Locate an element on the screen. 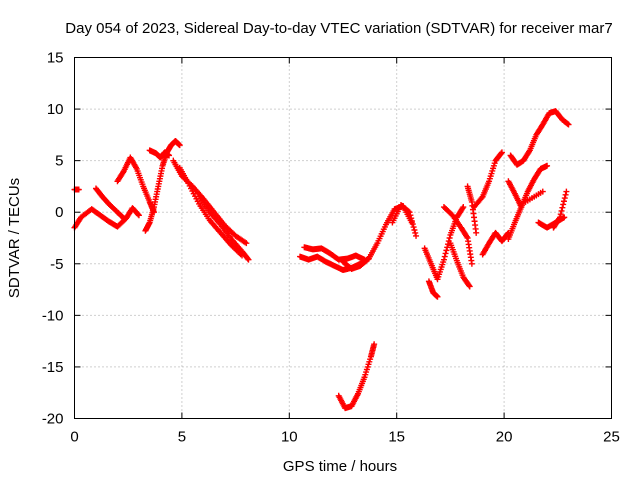  y-tick-label: 15 is located at coordinates (55, 58).